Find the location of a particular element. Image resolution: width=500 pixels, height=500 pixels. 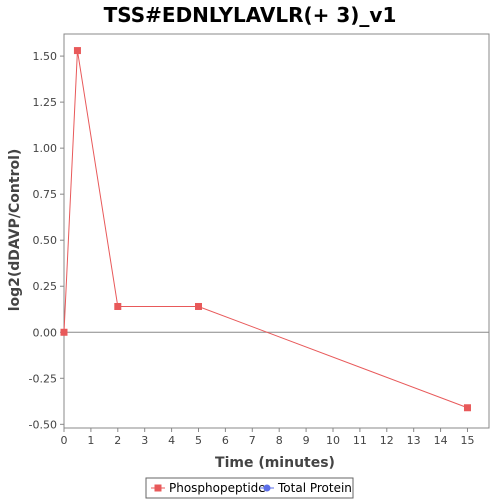

x-tick-label: 8 is located at coordinates (279, 440).